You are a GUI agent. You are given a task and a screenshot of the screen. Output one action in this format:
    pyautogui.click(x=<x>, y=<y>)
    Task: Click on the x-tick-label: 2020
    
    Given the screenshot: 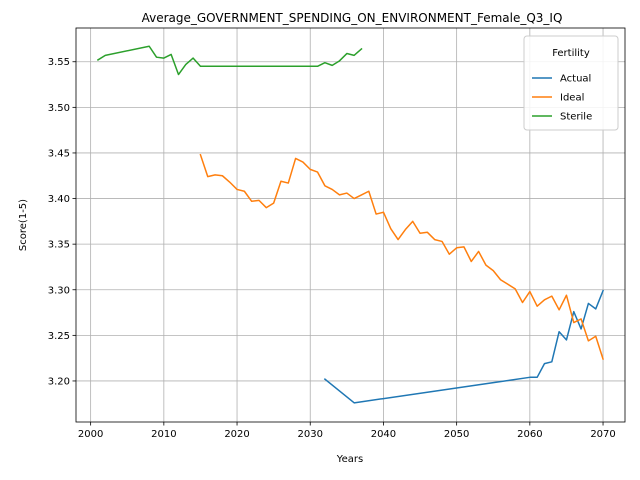 What is the action you would take?
    pyautogui.click(x=236, y=434)
    